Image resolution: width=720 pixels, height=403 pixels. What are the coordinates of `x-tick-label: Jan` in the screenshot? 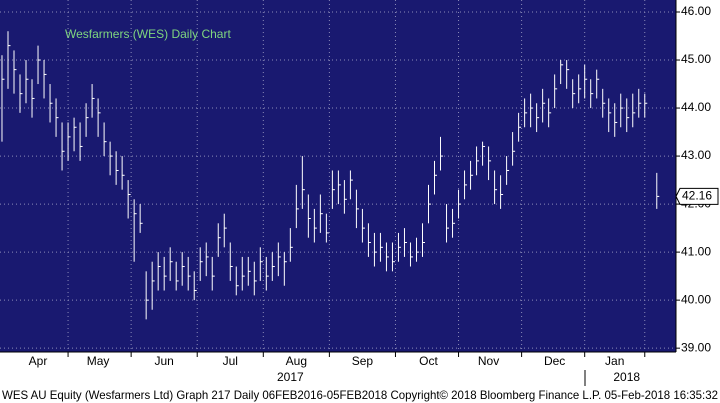 It's located at (614, 361).